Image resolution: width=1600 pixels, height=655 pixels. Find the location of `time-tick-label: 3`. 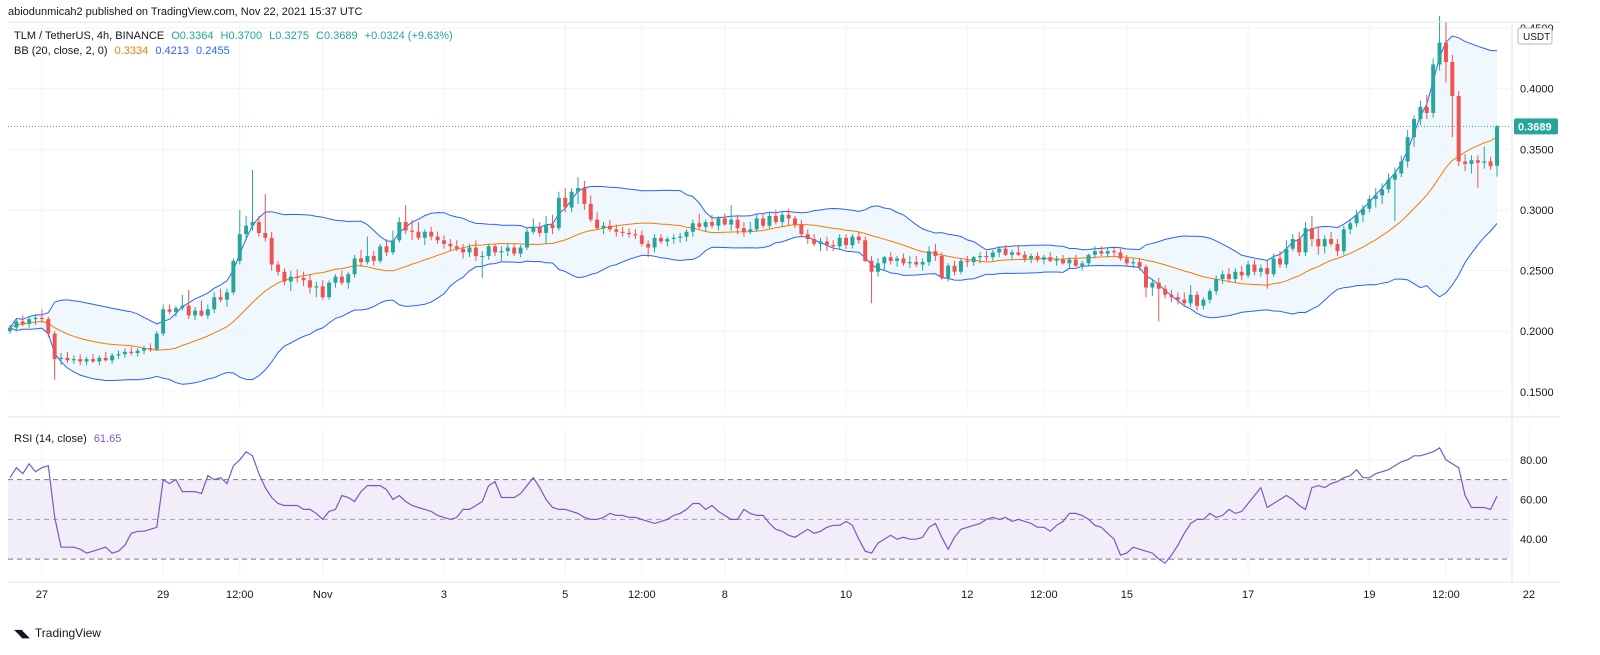

time-tick-label: 3 is located at coordinates (444, 595).